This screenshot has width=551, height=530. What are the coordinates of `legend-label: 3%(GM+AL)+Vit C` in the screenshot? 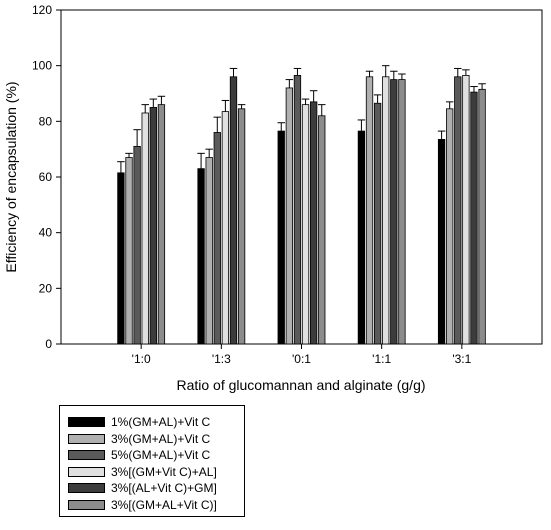 It's located at (161, 438).